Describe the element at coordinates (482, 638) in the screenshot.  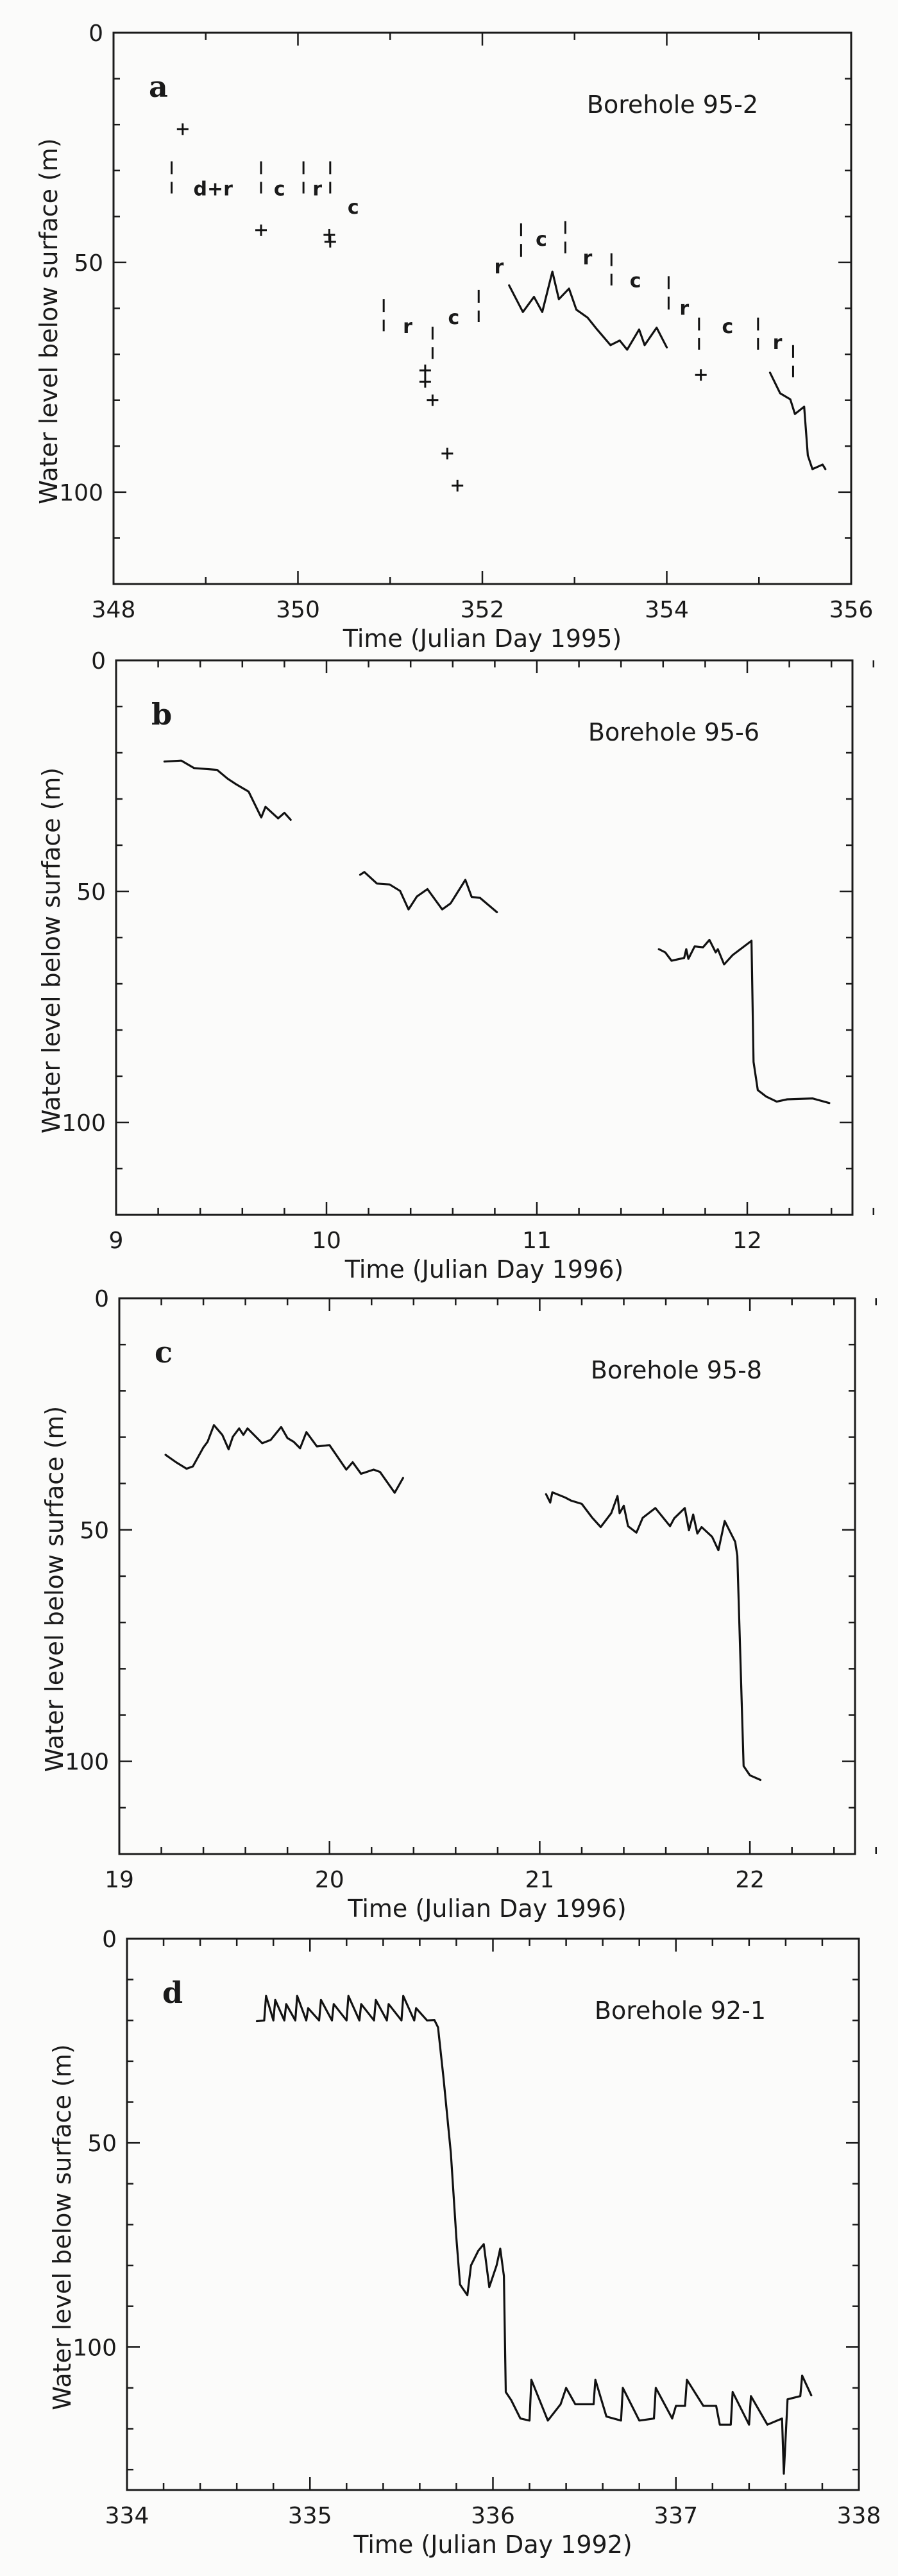
I see `x-axis-label: Time (Julian Day 1995)` at that location.